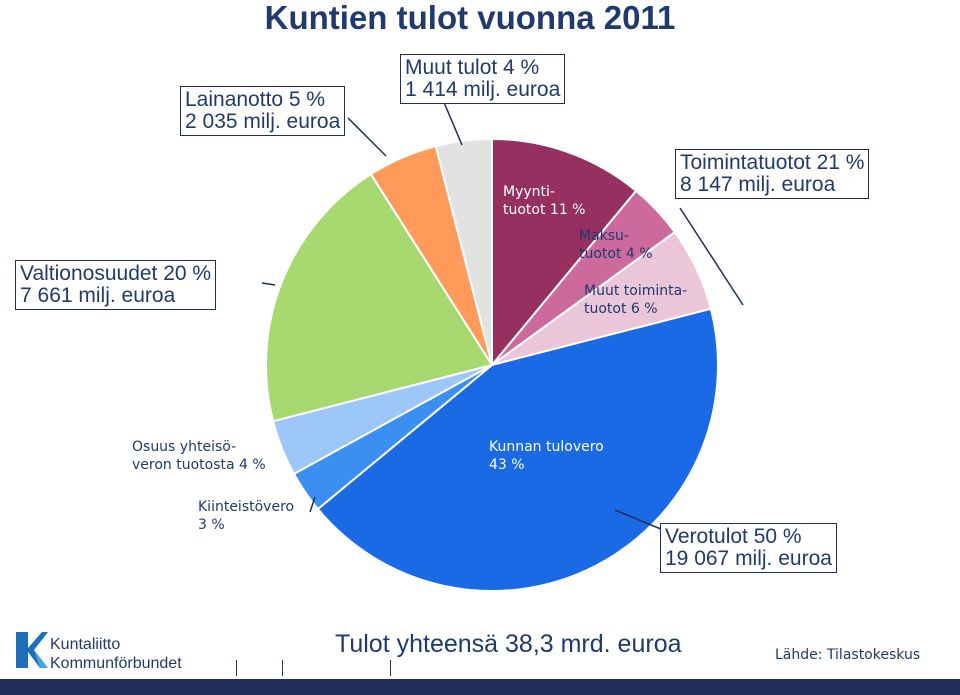  I want to click on leader-line-verotulot, so click(641, 521).